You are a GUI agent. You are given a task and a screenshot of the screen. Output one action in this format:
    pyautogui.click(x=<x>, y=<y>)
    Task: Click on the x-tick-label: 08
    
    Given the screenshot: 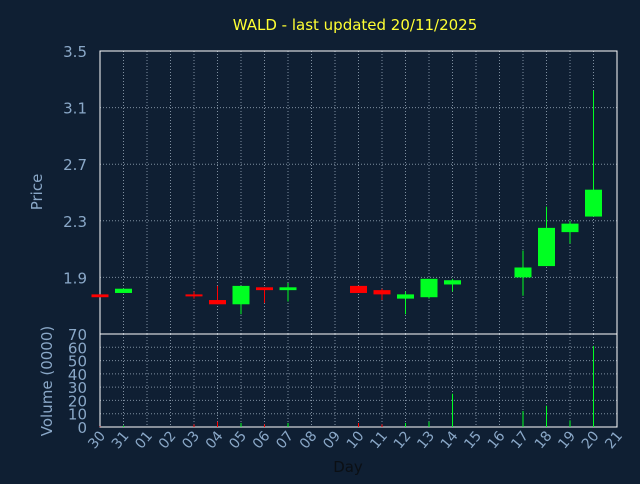 What is the action you would take?
    pyautogui.click(x=309, y=440)
    